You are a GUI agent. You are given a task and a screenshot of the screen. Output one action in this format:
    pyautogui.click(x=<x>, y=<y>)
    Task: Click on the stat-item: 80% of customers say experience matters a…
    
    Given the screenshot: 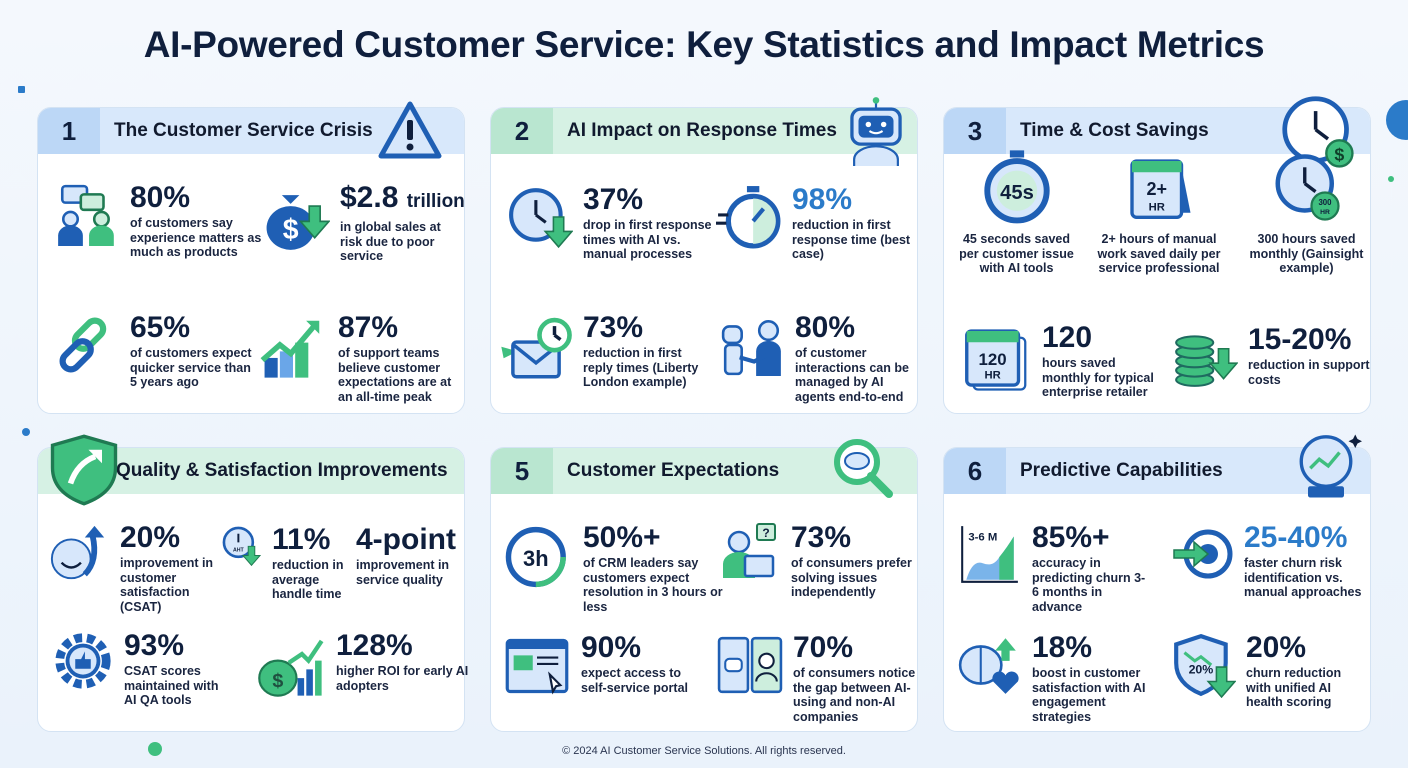 What is the action you would take?
    pyautogui.click(x=189, y=221)
    